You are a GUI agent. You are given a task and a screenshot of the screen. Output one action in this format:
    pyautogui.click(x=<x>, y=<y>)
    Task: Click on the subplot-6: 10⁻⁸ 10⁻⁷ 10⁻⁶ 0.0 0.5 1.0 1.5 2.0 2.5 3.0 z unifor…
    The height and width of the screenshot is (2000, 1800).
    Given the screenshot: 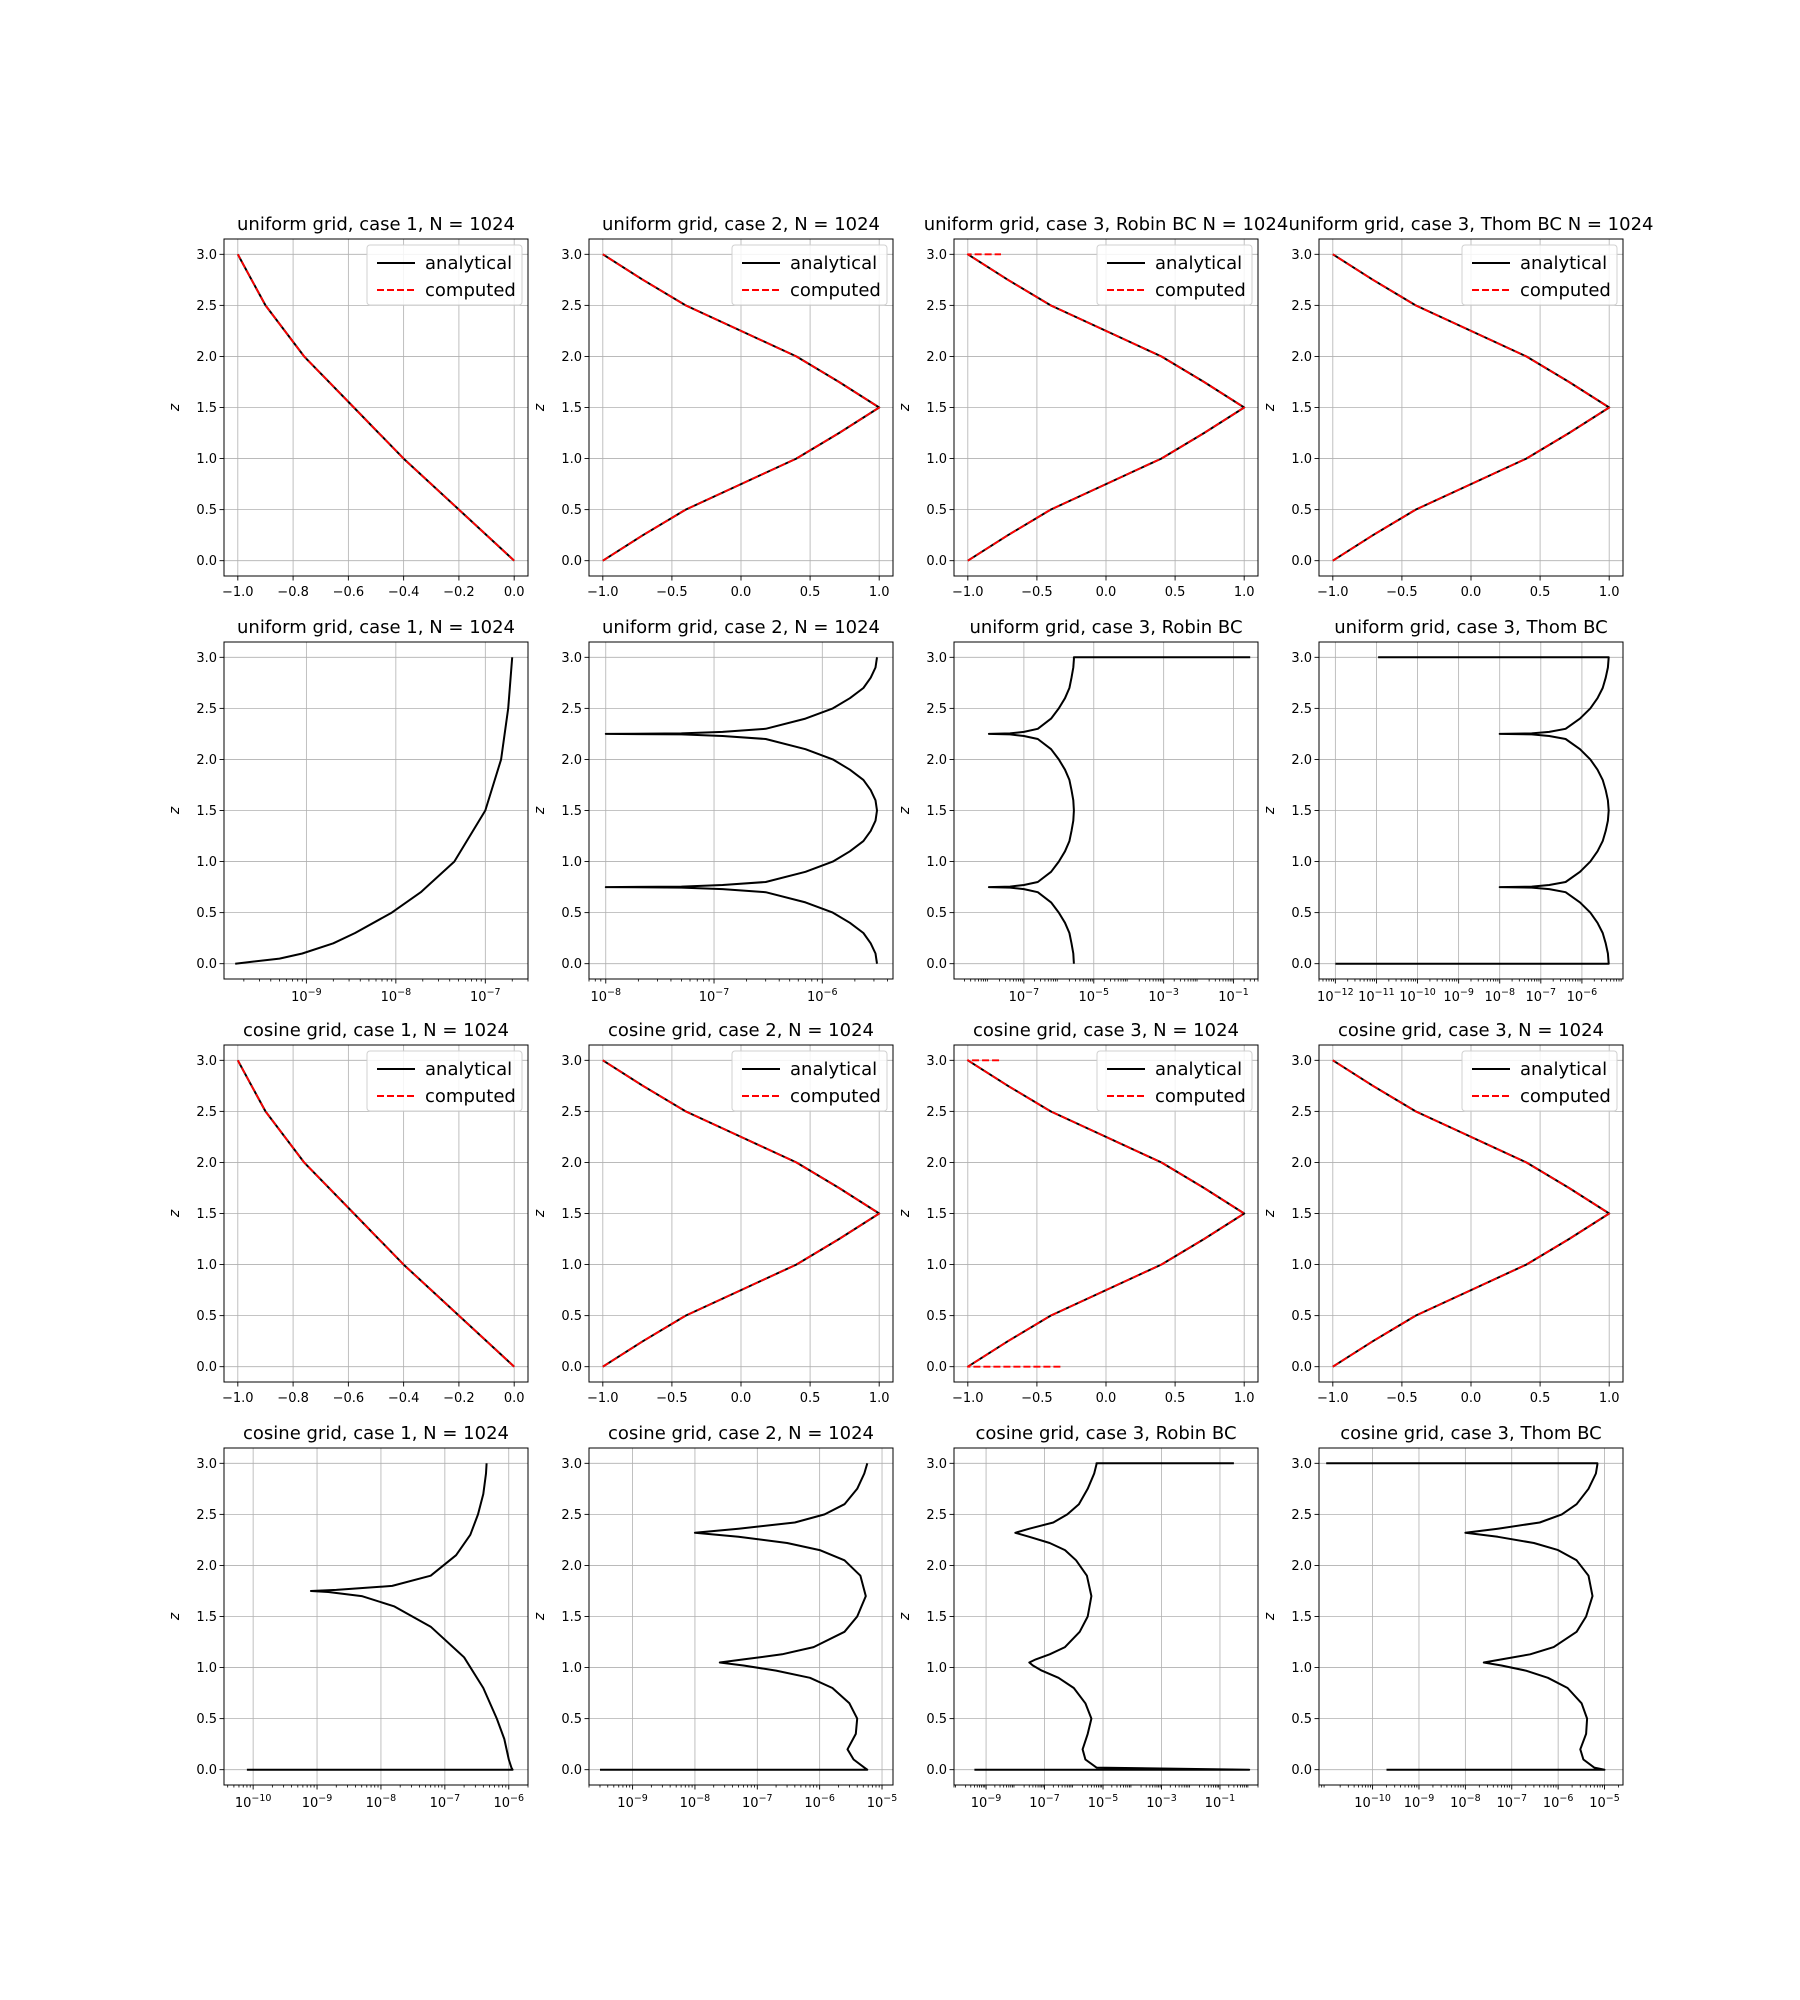 What is the action you would take?
    pyautogui.click(x=713, y=811)
    